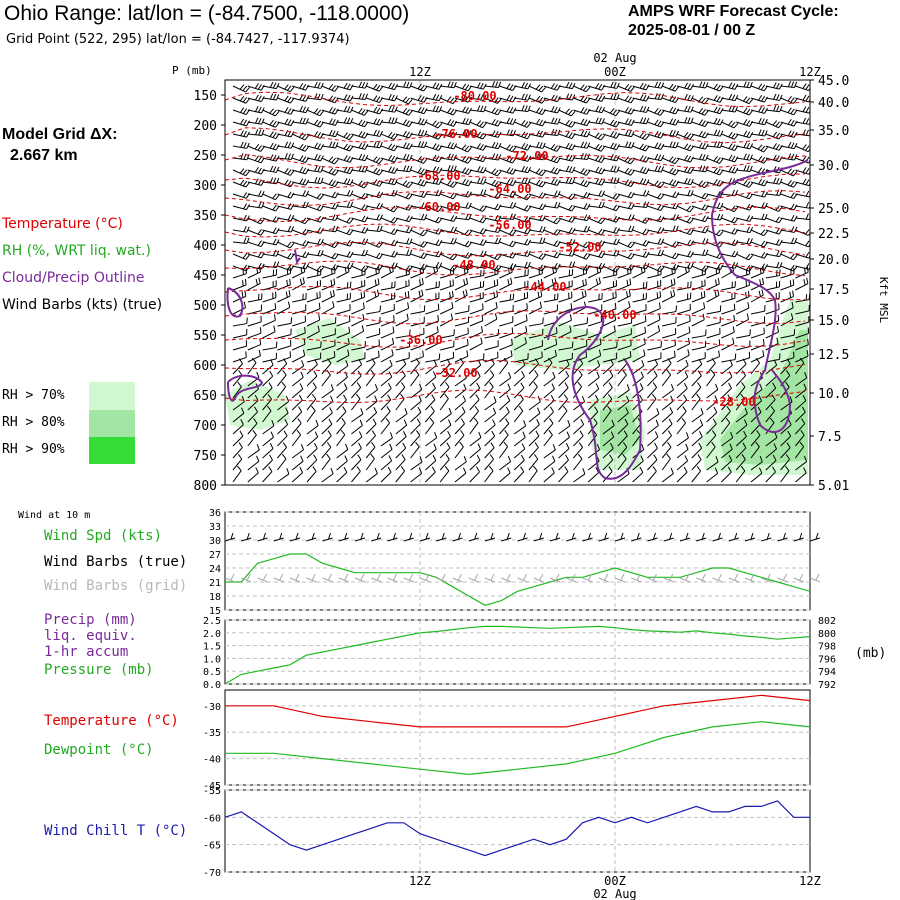  What do you see at coordinates (116, 586) in the screenshot?
I see `wind-barbs-grid-label: Wind Barbs (grid)` at bounding box center [116, 586].